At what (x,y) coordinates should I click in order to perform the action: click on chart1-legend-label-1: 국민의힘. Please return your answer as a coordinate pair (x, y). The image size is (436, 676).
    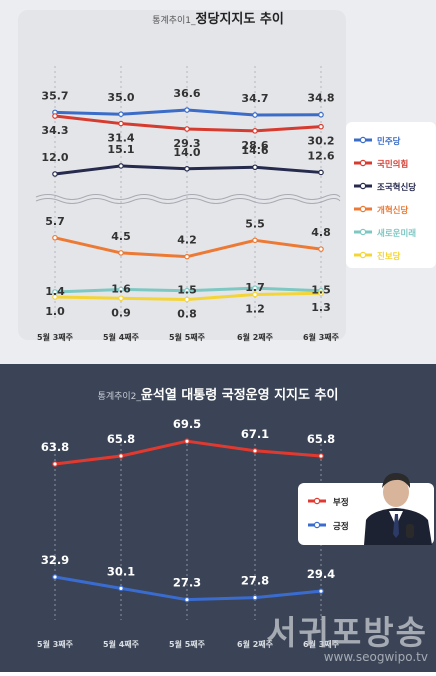
    Looking at the image, I should click on (392, 164).